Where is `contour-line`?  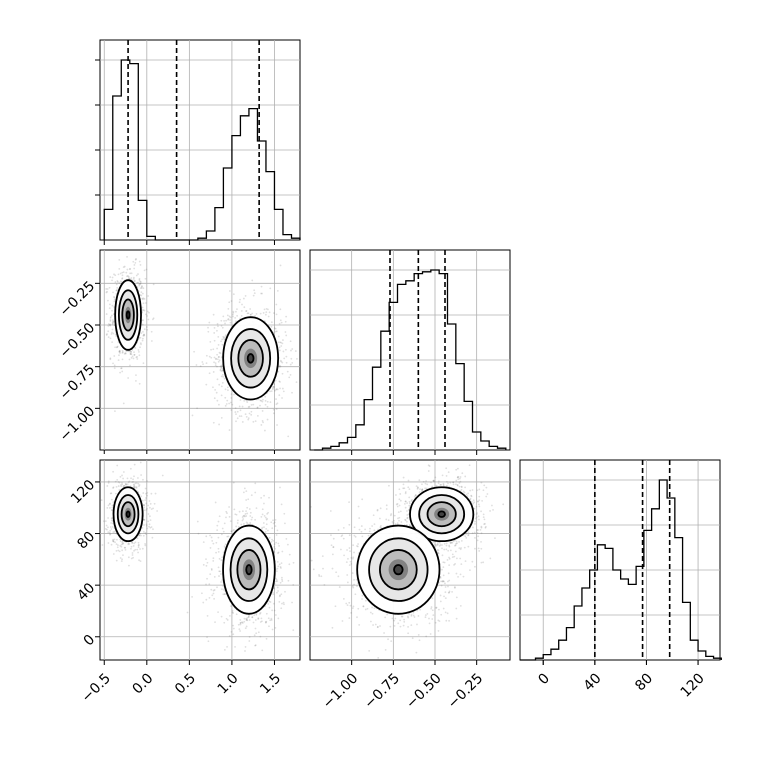
contour-line is located at coordinates (249, 570).